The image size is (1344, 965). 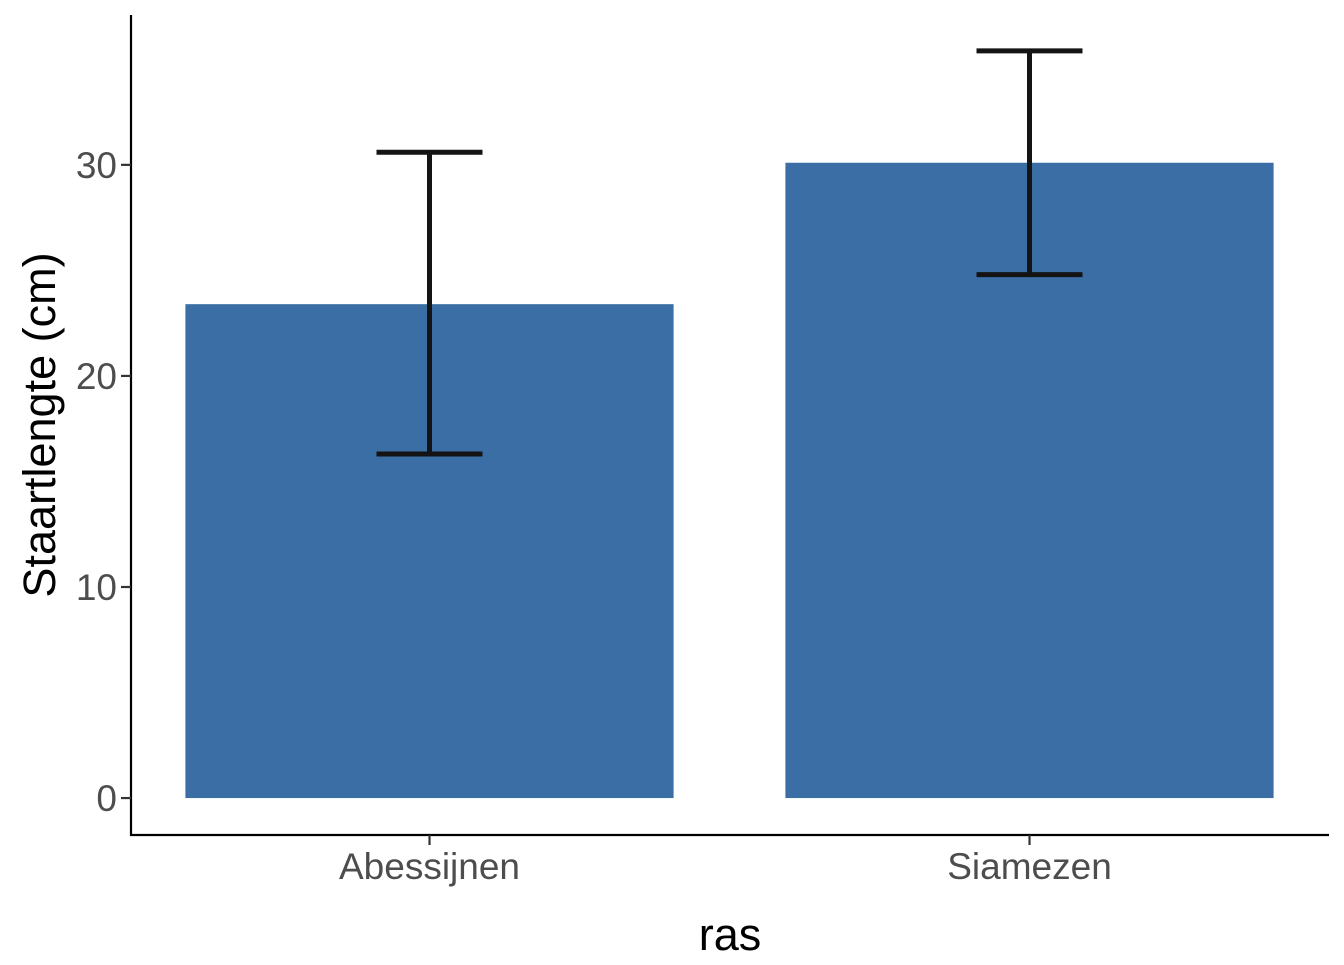 What do you see at coordinates (96, 376) in the screenshot?
I see `y-tick-label: 20` at bounding box center [96, 376].